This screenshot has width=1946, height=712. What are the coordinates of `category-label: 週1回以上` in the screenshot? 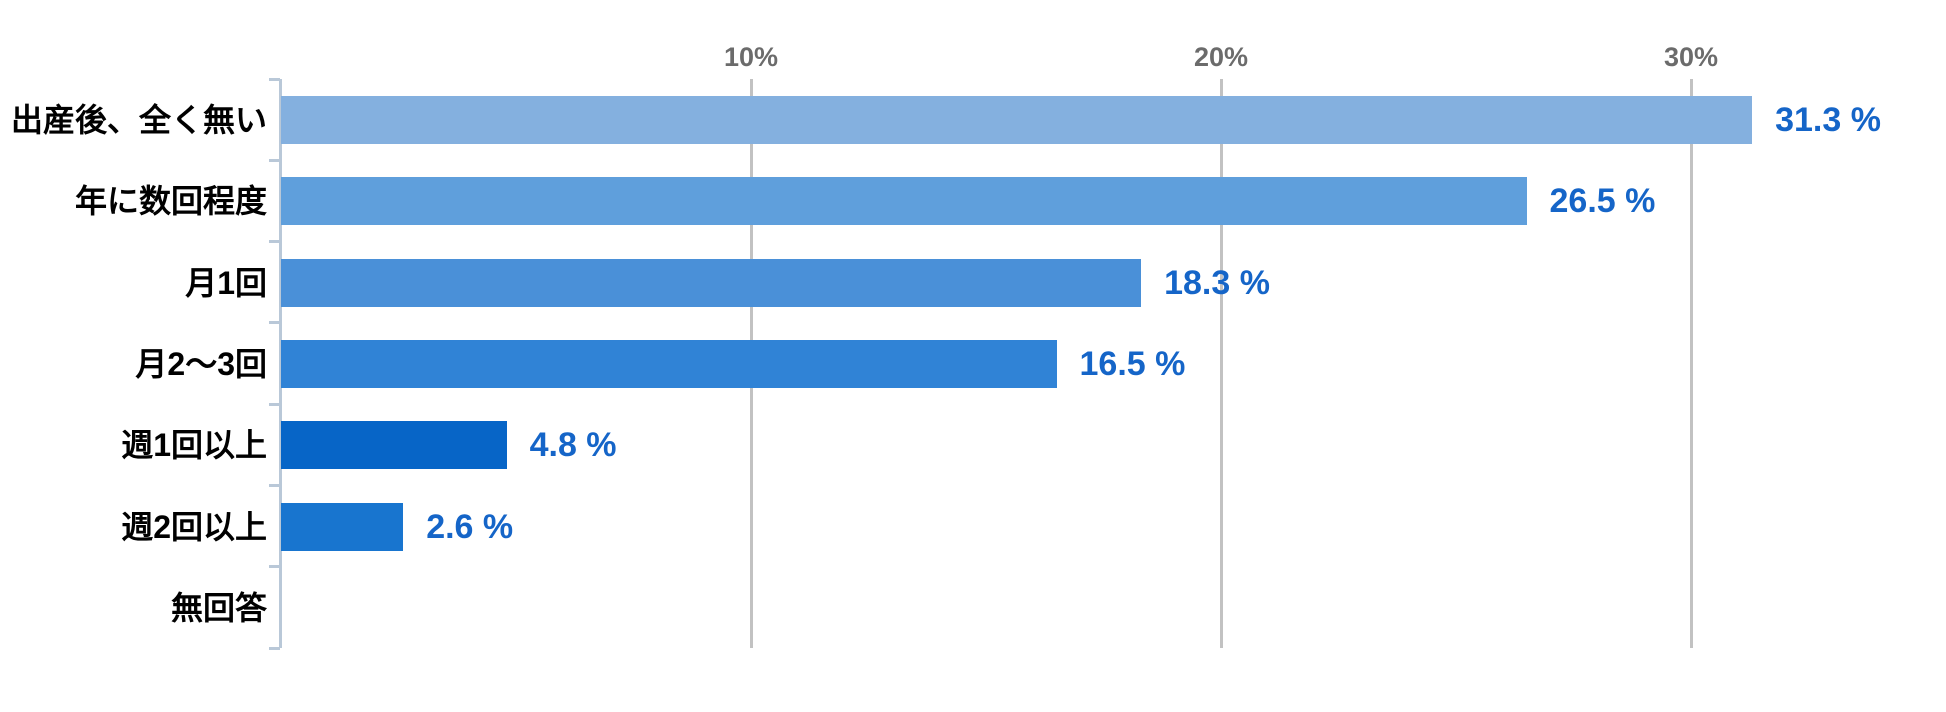 It's located at (194, 445).